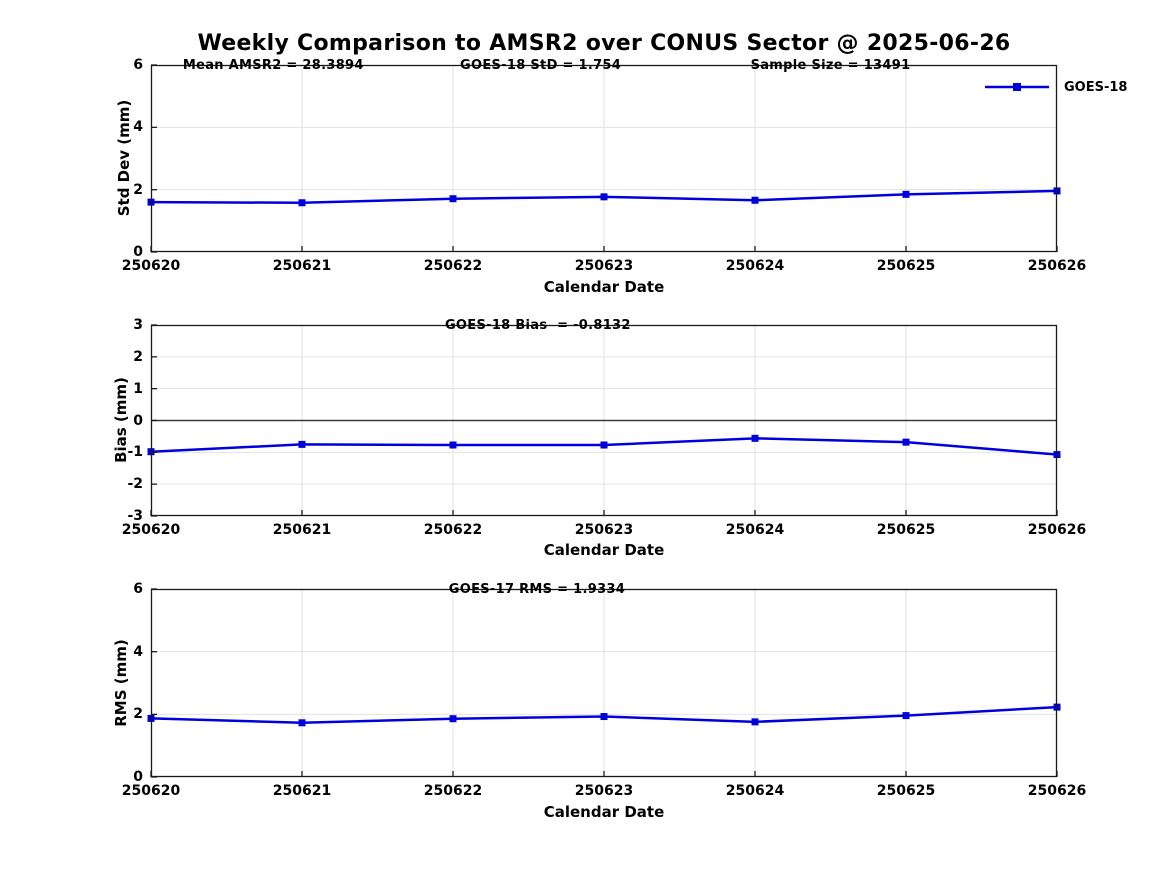 This screenshot has width=1167, height=875. What do you see at coordinates (537, 589) in the screenshot?
I see `annotation: GOES-17 RMS = 1.9334` at bounding box center [537, 589].